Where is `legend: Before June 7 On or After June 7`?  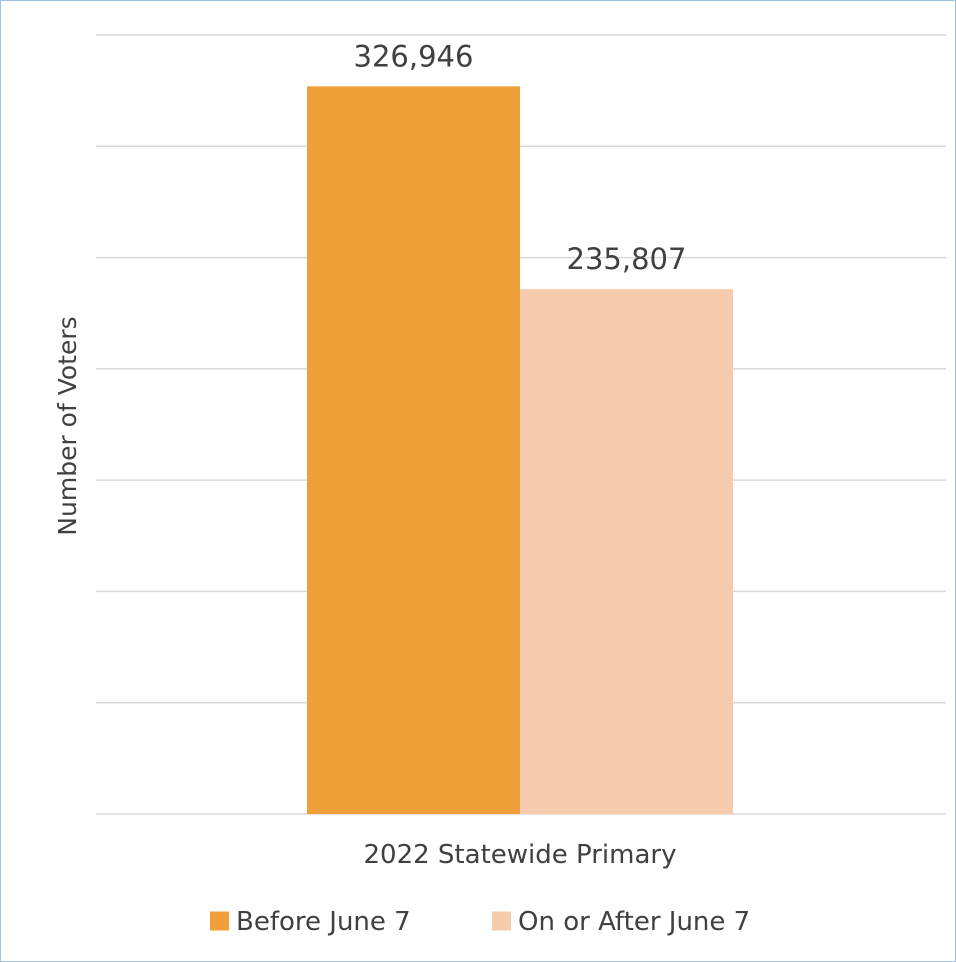
legend: Before June 7 On or After June 7 is located at coordinates (480, 922).